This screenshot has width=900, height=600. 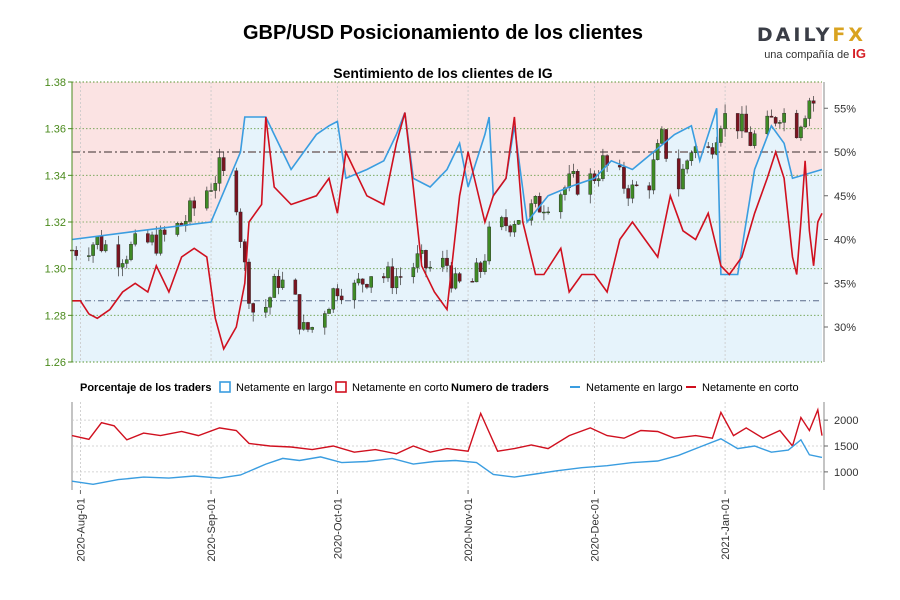 I want to click on short-count-line, so click(x=447, y=431).